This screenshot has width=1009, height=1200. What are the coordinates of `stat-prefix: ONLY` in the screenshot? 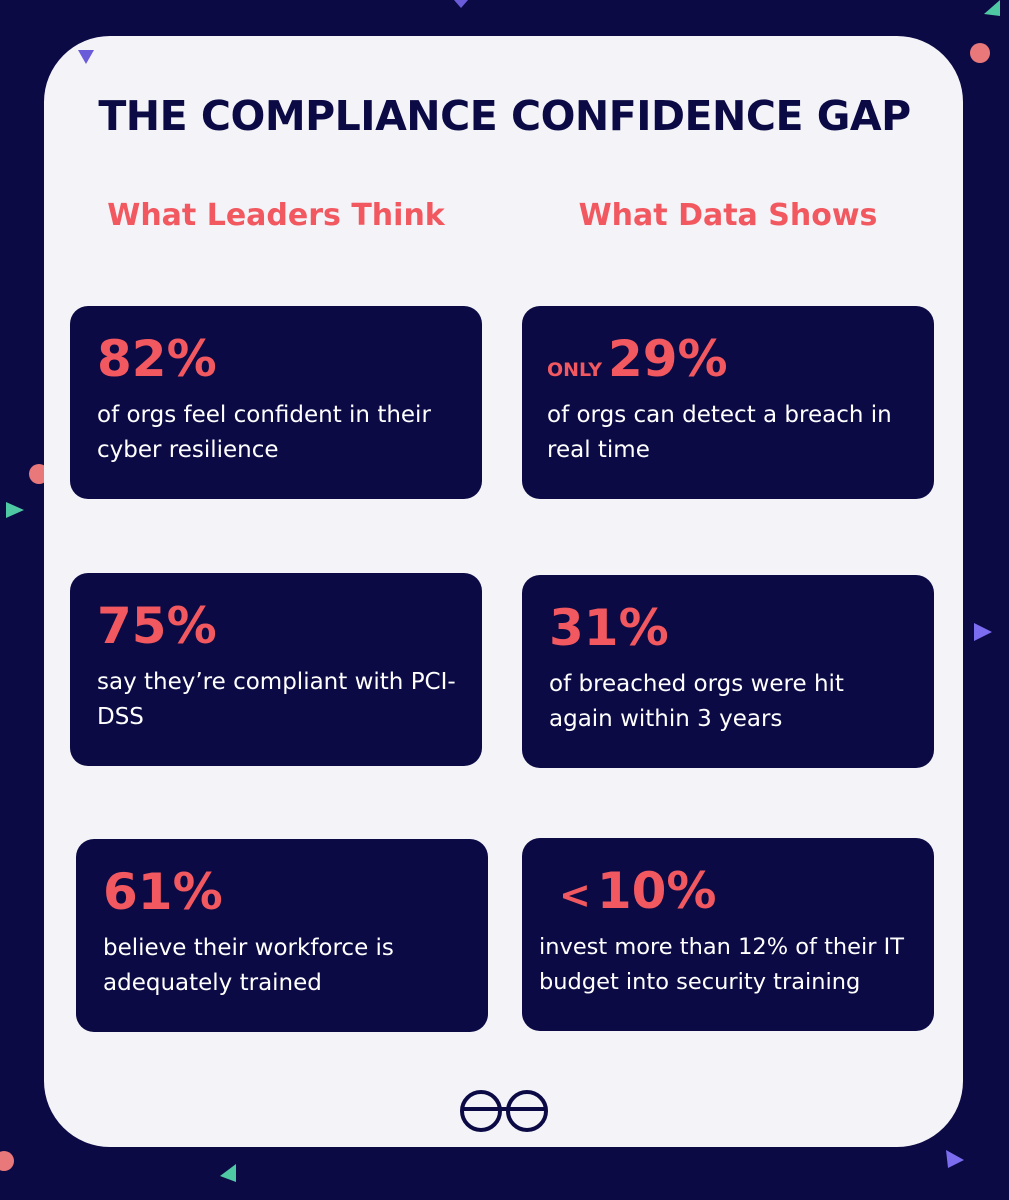 It's located at (574, 370).